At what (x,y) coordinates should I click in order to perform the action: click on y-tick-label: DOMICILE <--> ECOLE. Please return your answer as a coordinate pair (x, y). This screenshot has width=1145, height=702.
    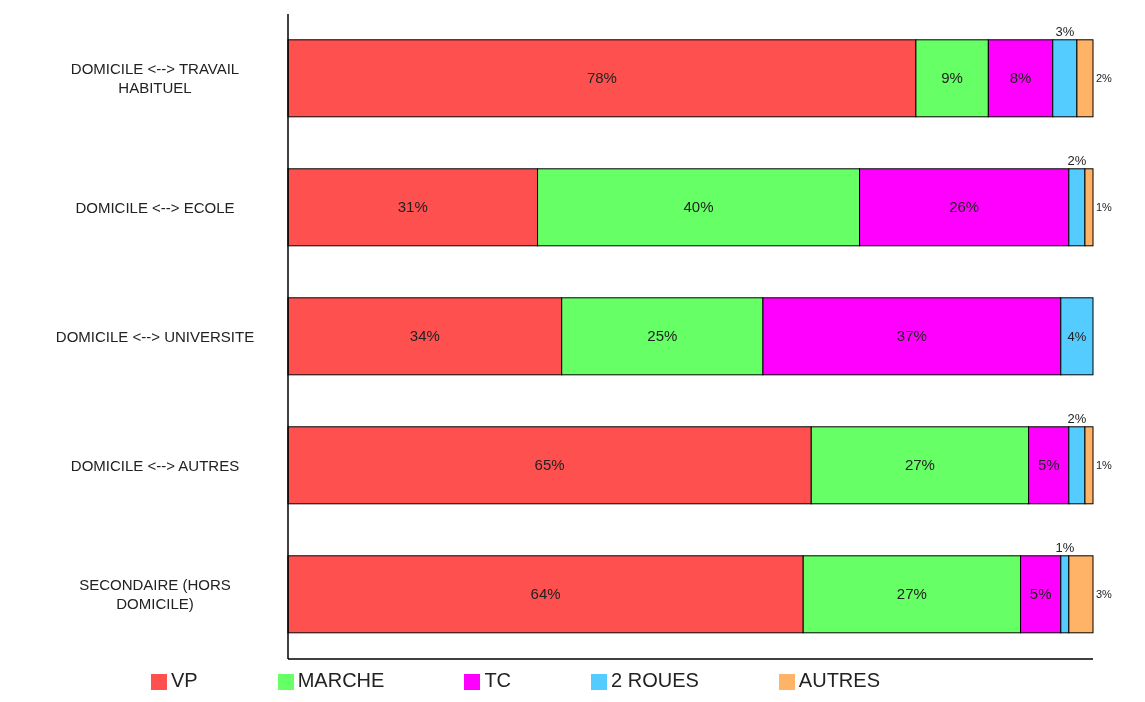
    Looking at the image, I should click on (155, 207).